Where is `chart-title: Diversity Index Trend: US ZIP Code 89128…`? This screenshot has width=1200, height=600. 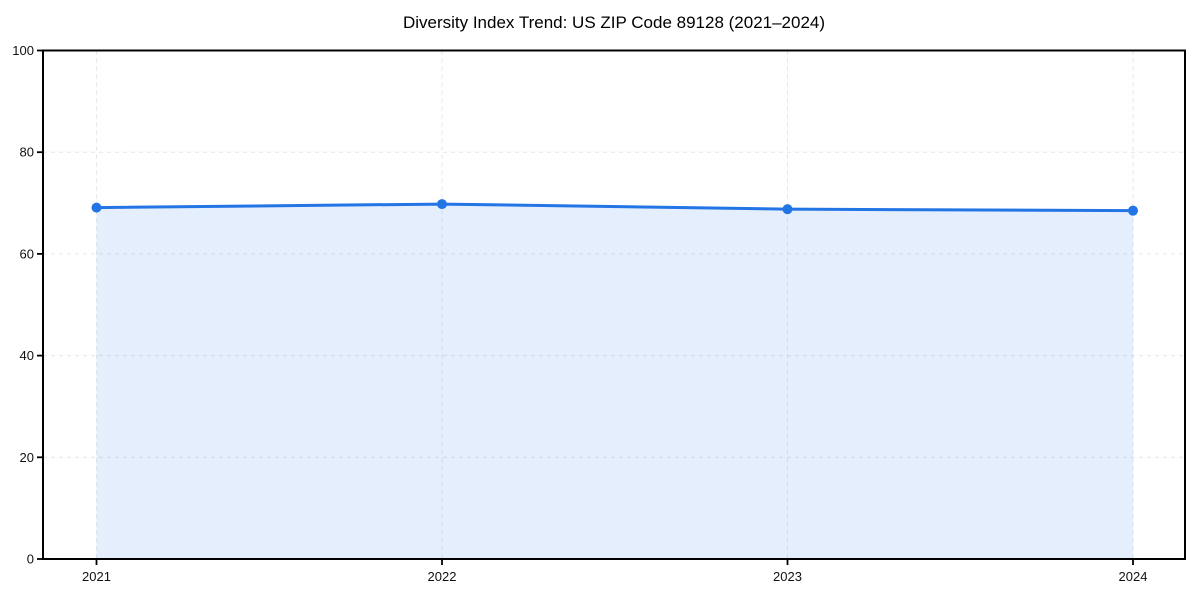
chart-title: Diversity Index Trend: US ZIP Code 89128… is located at coordinates (614, 22).